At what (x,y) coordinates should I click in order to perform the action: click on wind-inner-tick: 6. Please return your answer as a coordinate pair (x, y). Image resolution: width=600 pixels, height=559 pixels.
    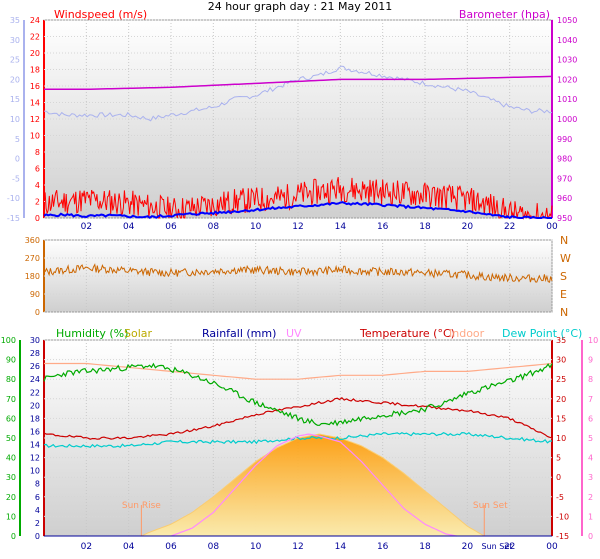
    Looking at the image, I should click on (37, 169).